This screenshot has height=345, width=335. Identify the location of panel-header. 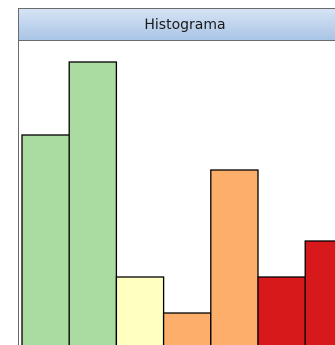
(176, 24).